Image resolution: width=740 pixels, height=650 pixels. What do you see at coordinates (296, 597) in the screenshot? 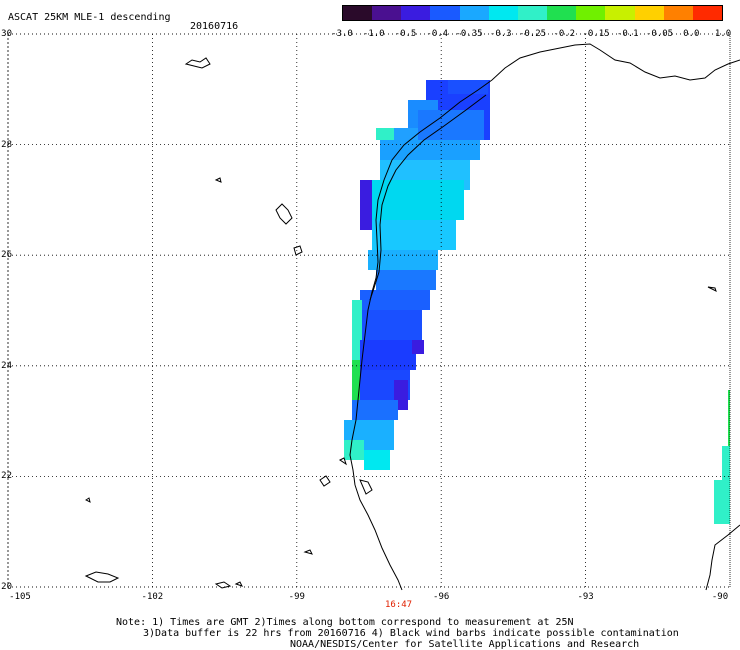
I see `longitude-label: -99` at bounding box center [296, 597].